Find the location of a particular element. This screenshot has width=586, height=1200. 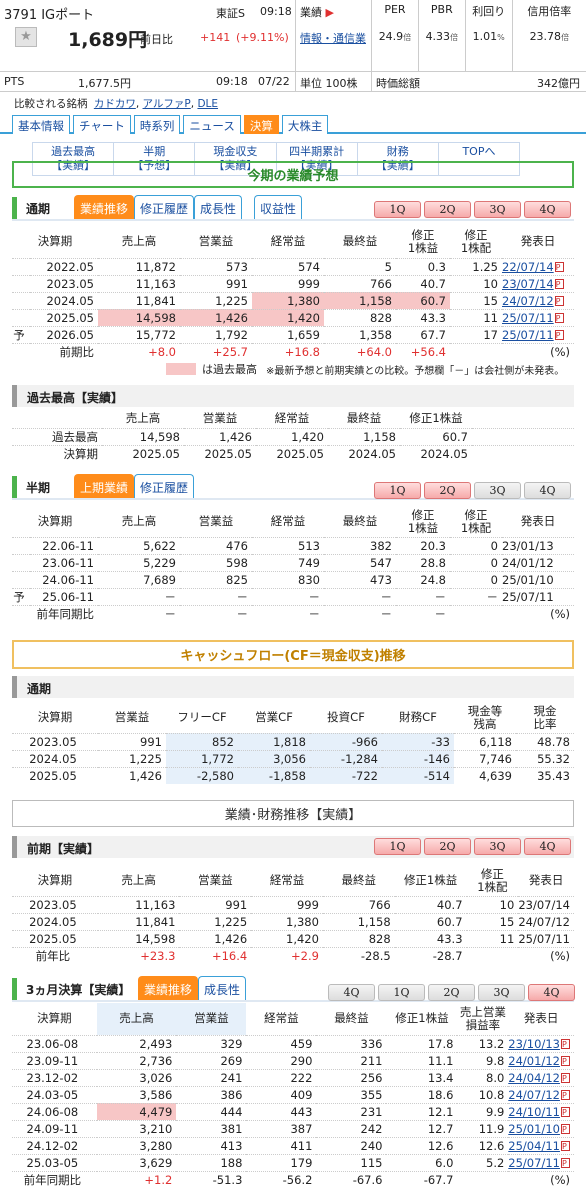

pill-trend: 業績推移 is located at coordinates (104, 207).